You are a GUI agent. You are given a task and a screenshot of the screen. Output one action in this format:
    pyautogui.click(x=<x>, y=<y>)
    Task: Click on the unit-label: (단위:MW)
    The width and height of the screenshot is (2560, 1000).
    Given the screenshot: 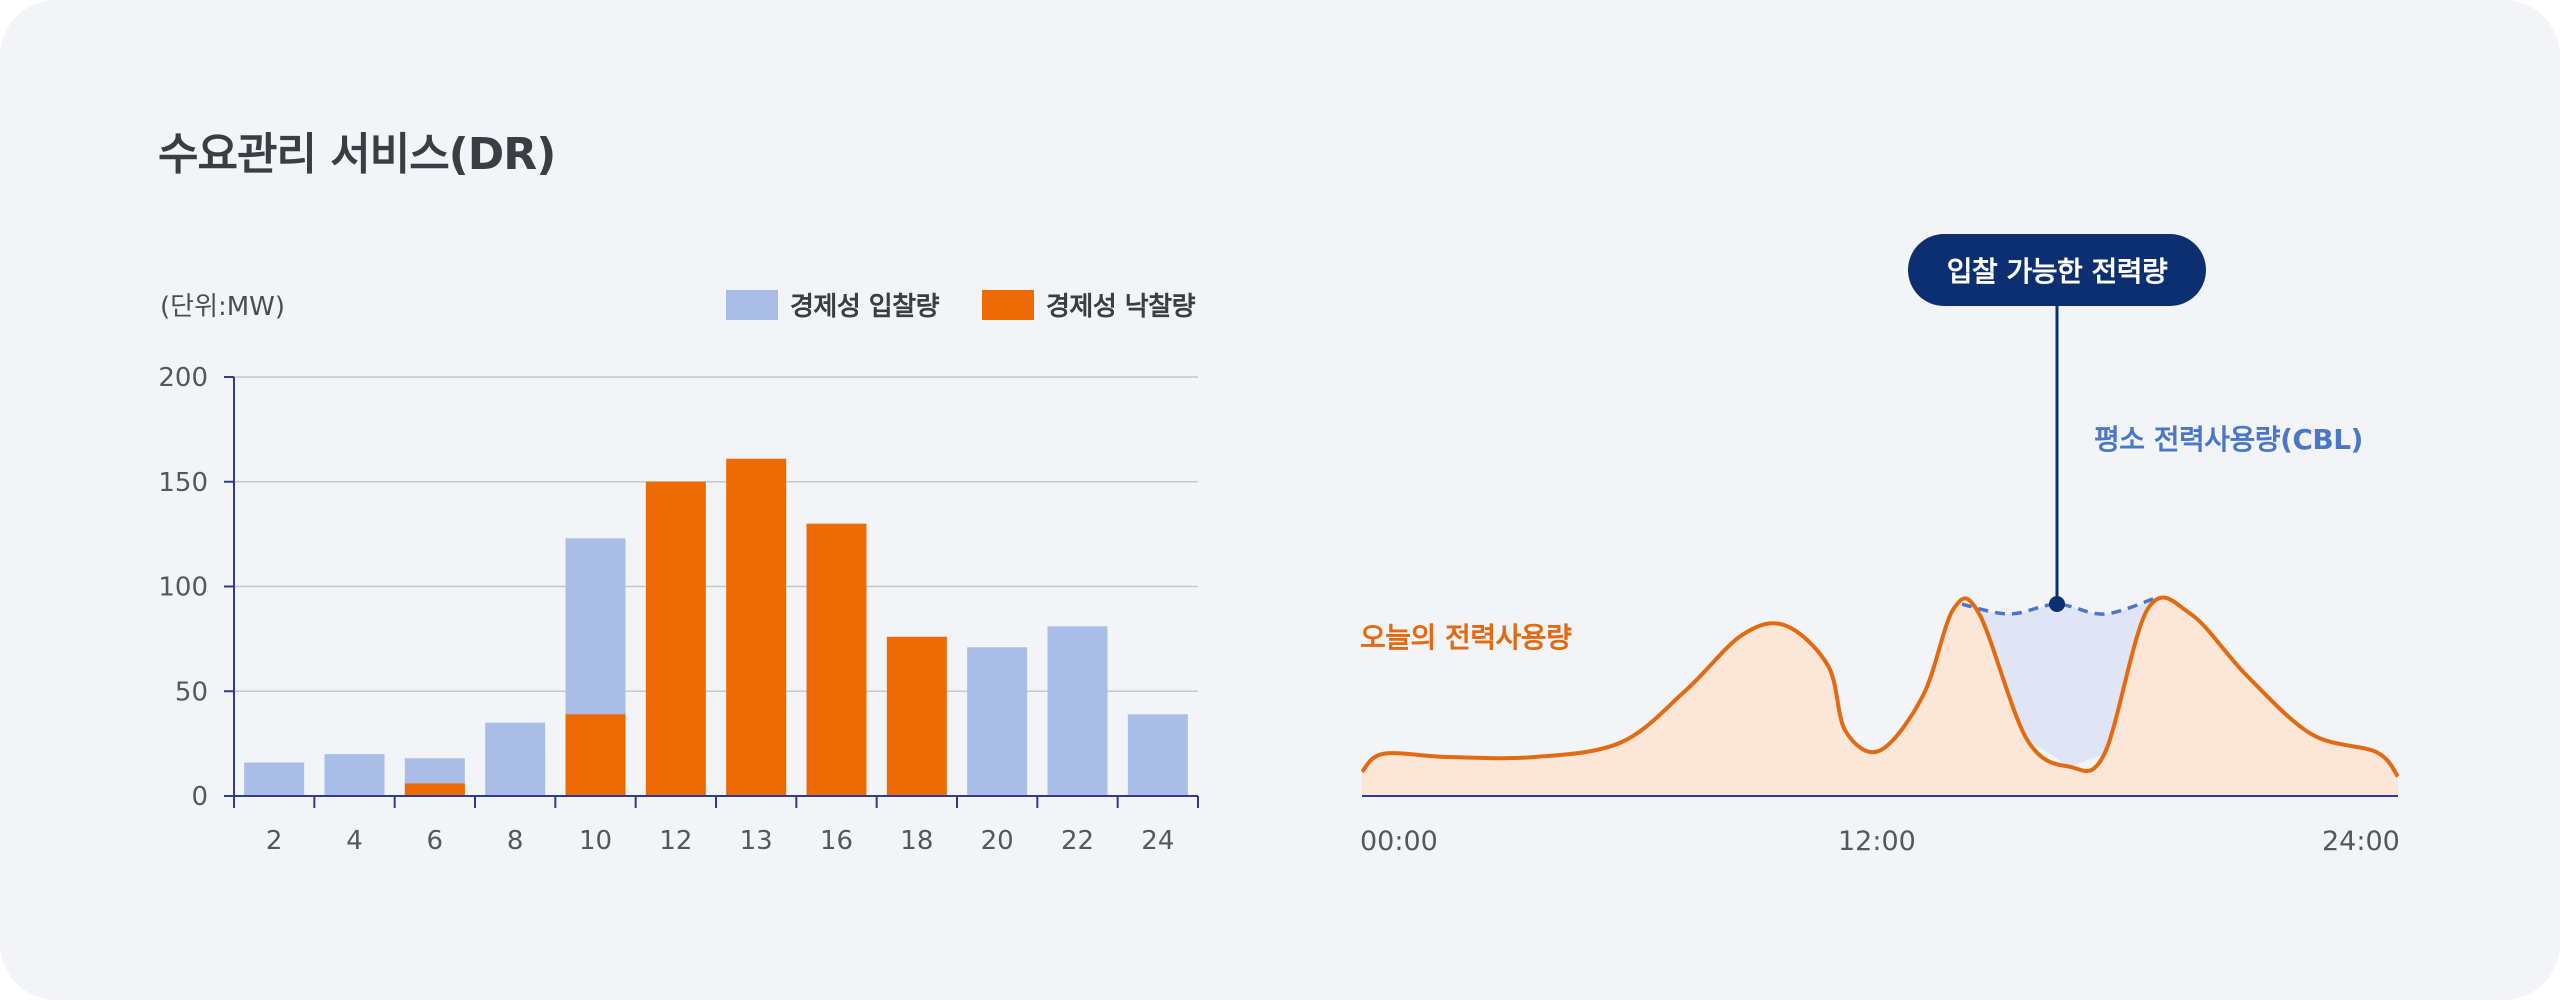 What is the action you would take?
    pyautogui.click(x=223, y=307)
    